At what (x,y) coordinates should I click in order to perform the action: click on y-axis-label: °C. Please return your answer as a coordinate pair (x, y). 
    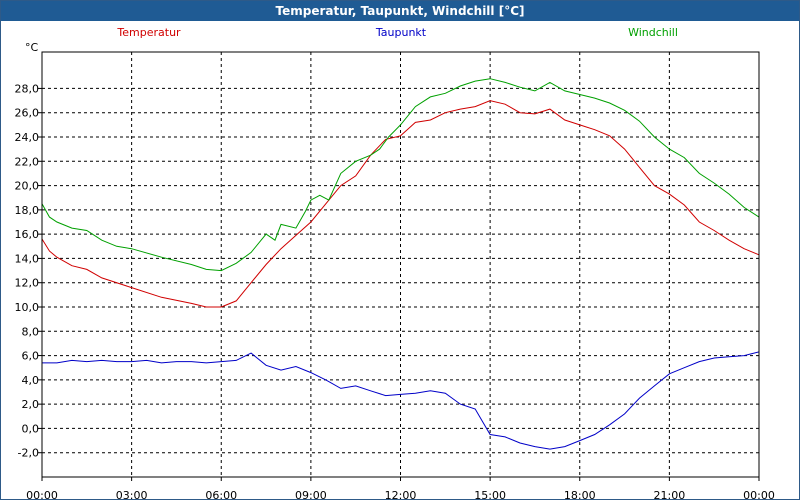
    Looking at the image, I should click on (32, 47).